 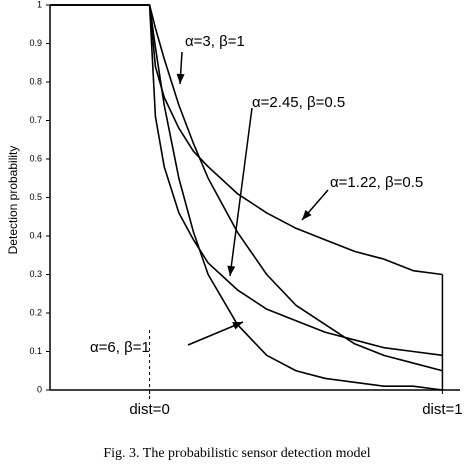 What do you see at coordinates (35, 158) in the screenshot?
I see `y-tick-label: 0.6` at bounding box center [35, 158].